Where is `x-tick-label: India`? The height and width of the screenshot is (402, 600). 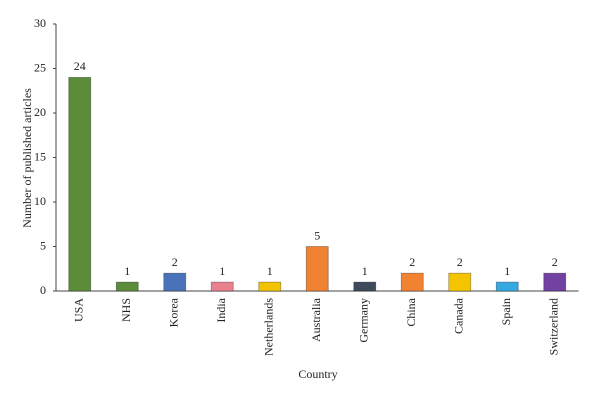 x-tick-label: India is located at coordinates (221, 309).